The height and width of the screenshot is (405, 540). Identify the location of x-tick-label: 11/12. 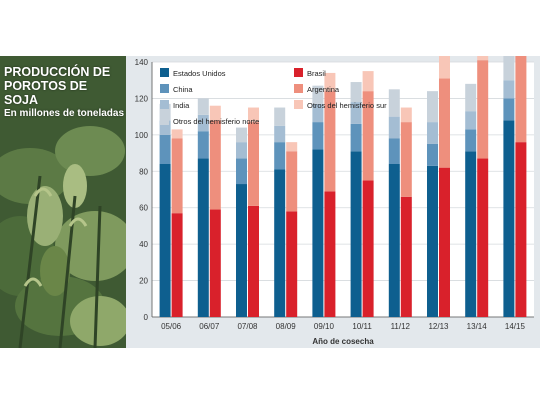
(401, 326).